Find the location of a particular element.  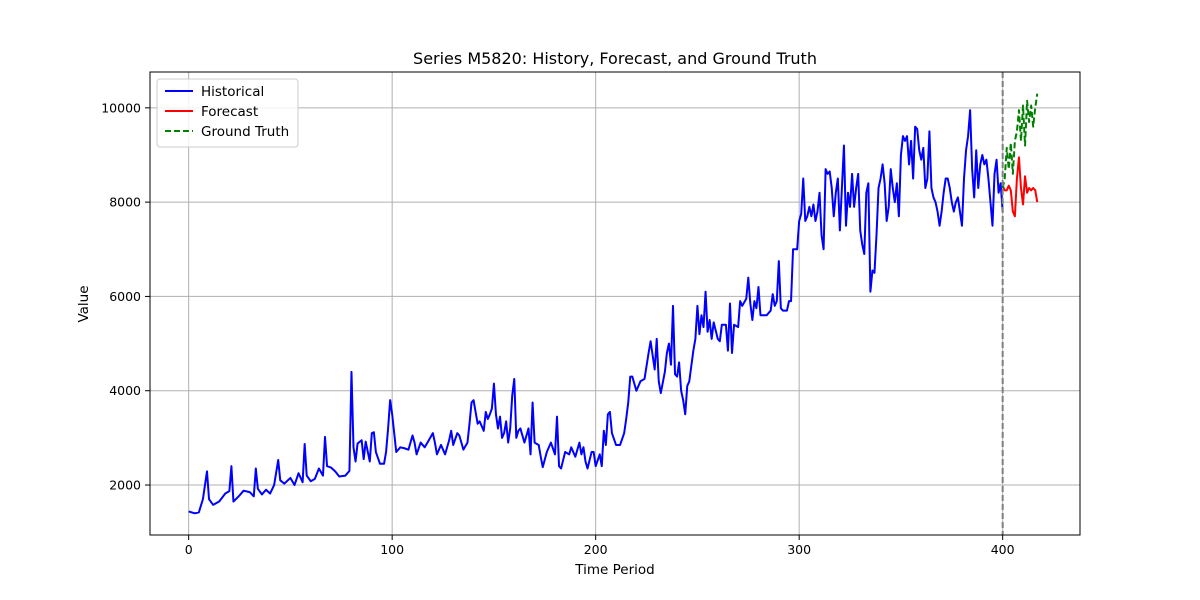

legend: Historical Forecast Ground Truth is located at coordinates (227, 113).